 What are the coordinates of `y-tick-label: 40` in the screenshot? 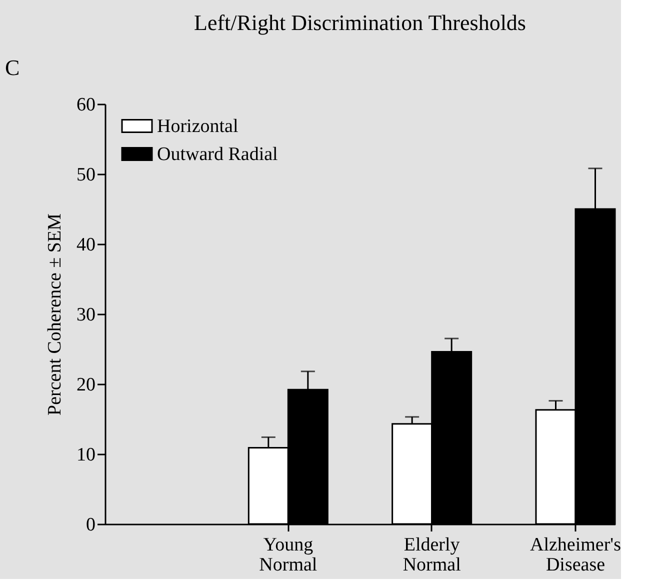 It's located at (86, 245).